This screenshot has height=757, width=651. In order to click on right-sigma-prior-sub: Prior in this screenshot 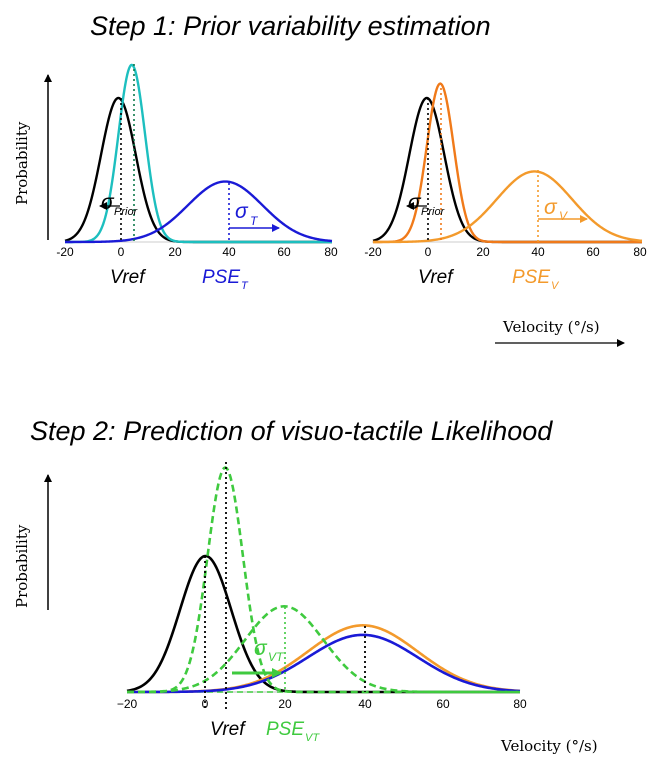, I will do `click(433, 212)`.